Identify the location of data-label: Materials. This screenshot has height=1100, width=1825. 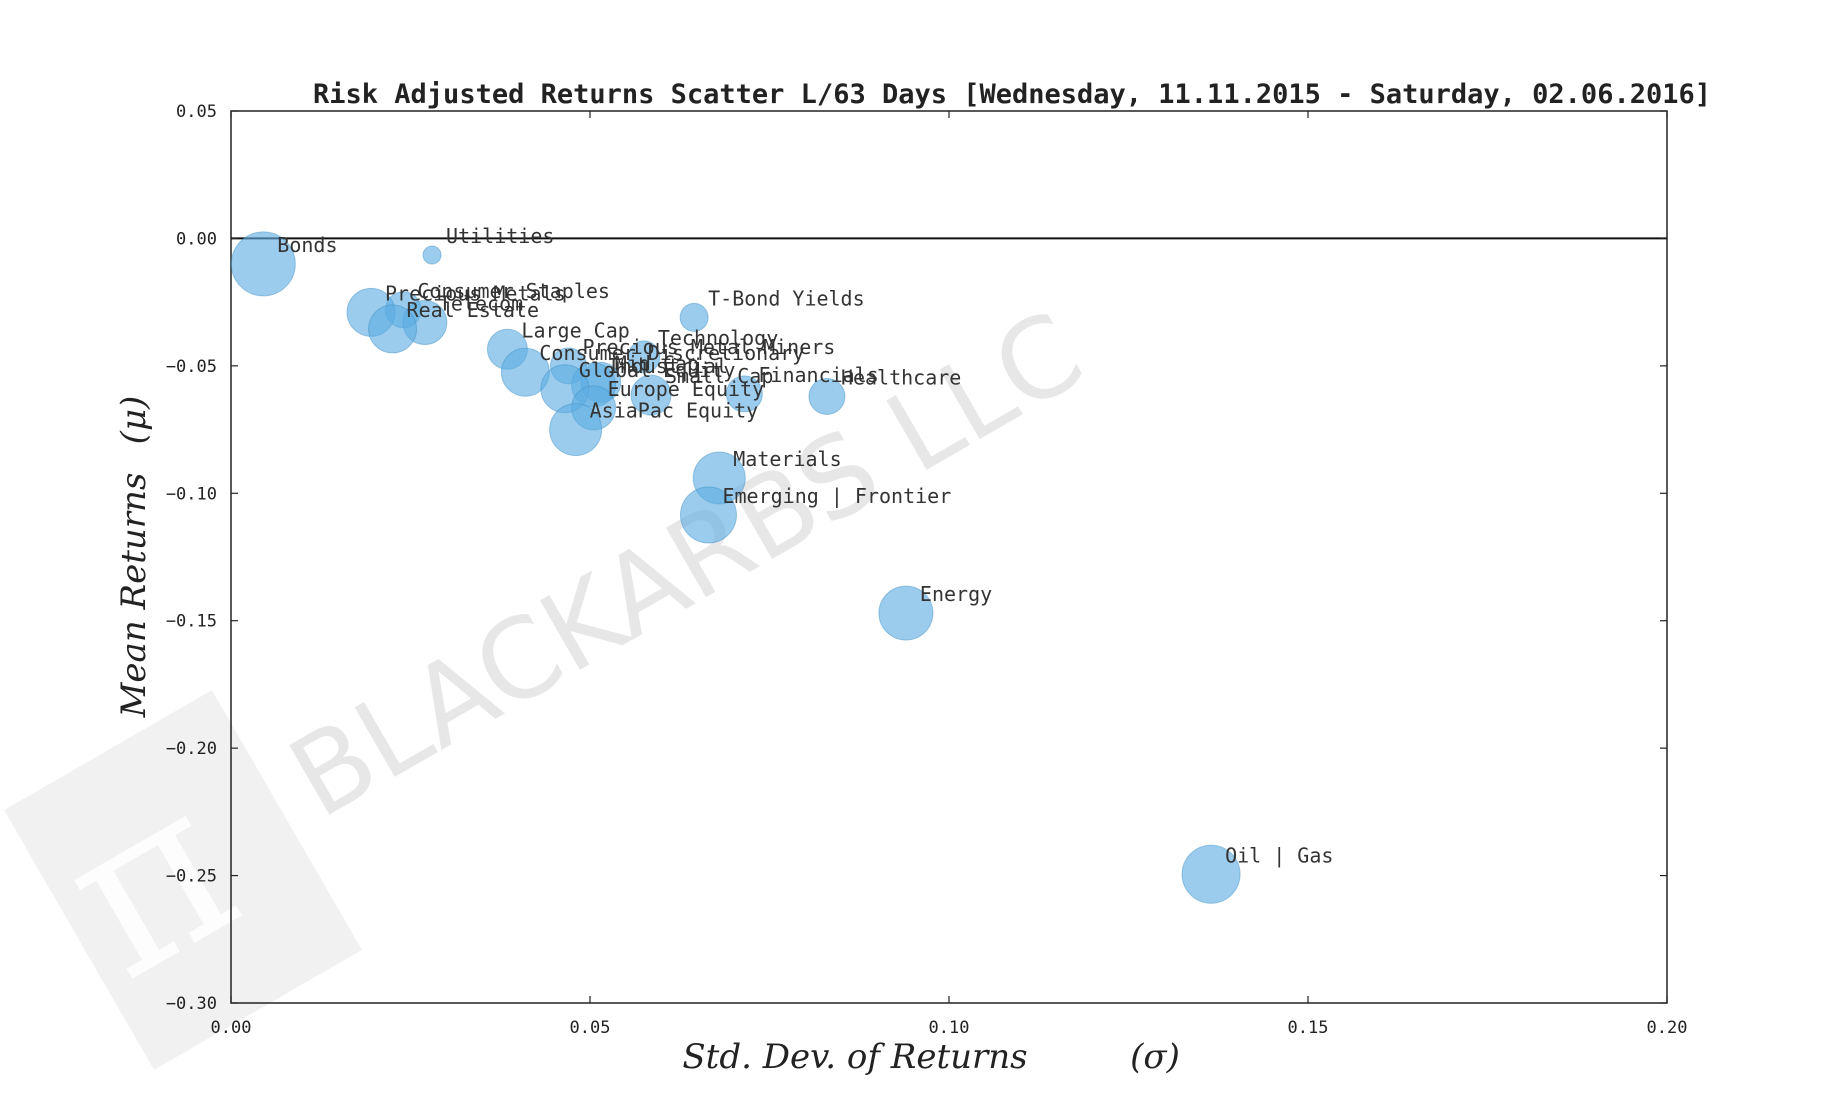
(787, 459).